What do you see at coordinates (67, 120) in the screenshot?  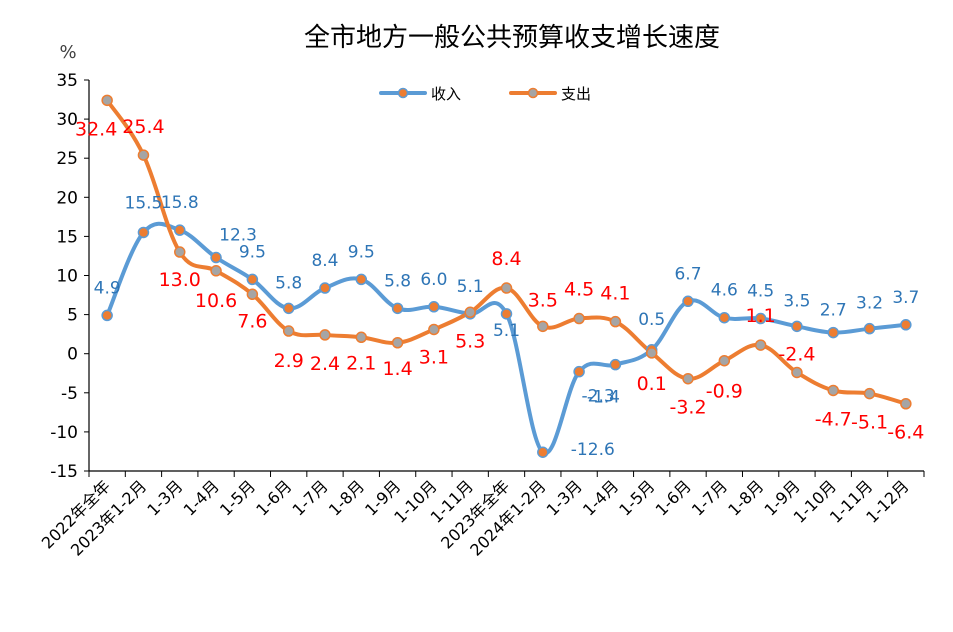 I see `y-tick-label: 30` at bounding box center [67, 120].